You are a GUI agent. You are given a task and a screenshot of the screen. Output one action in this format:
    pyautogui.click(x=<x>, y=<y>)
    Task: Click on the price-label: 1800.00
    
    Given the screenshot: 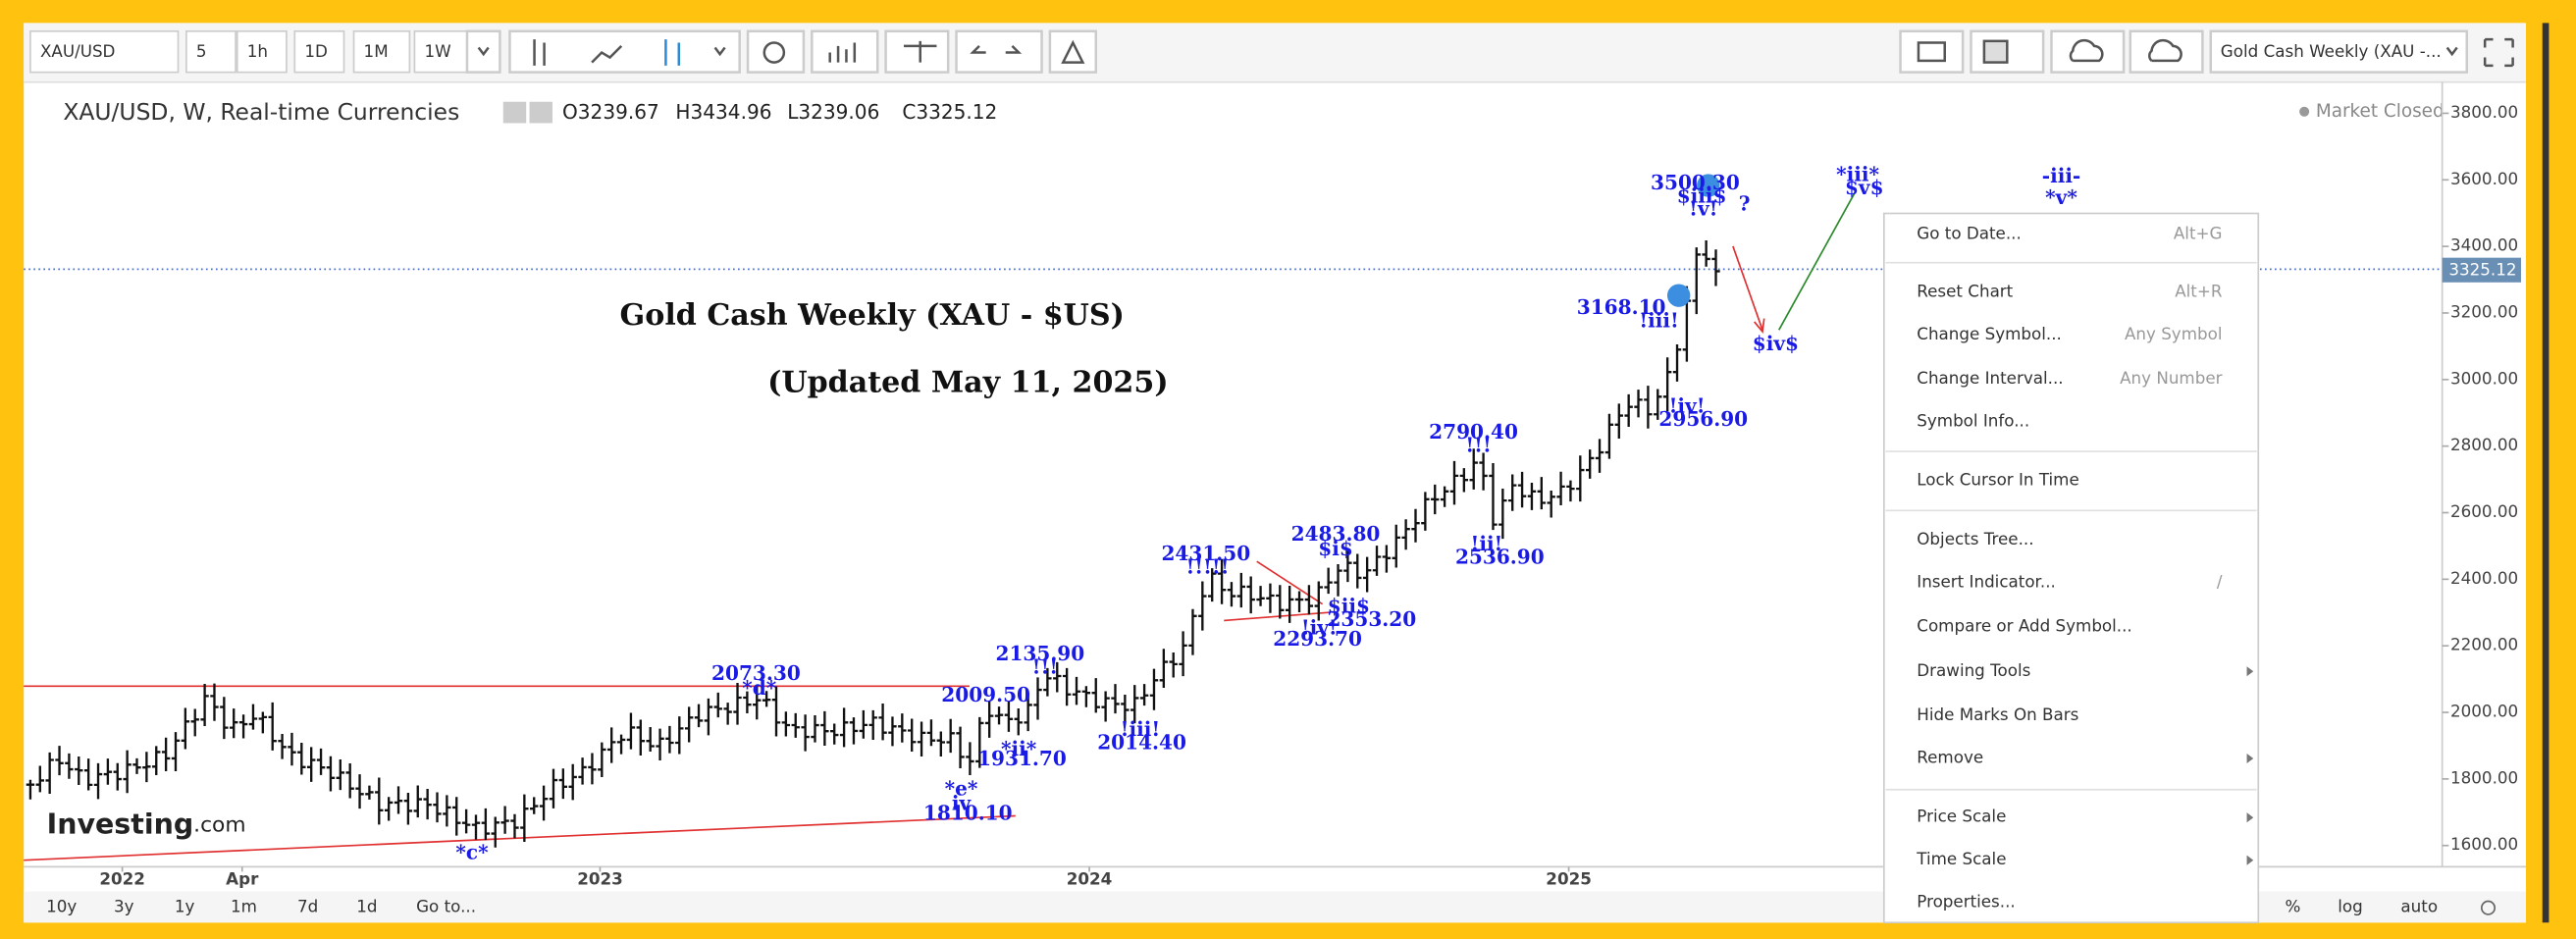 What is the action you would take?
    pyautogui.click(x=2484, y=777)
    